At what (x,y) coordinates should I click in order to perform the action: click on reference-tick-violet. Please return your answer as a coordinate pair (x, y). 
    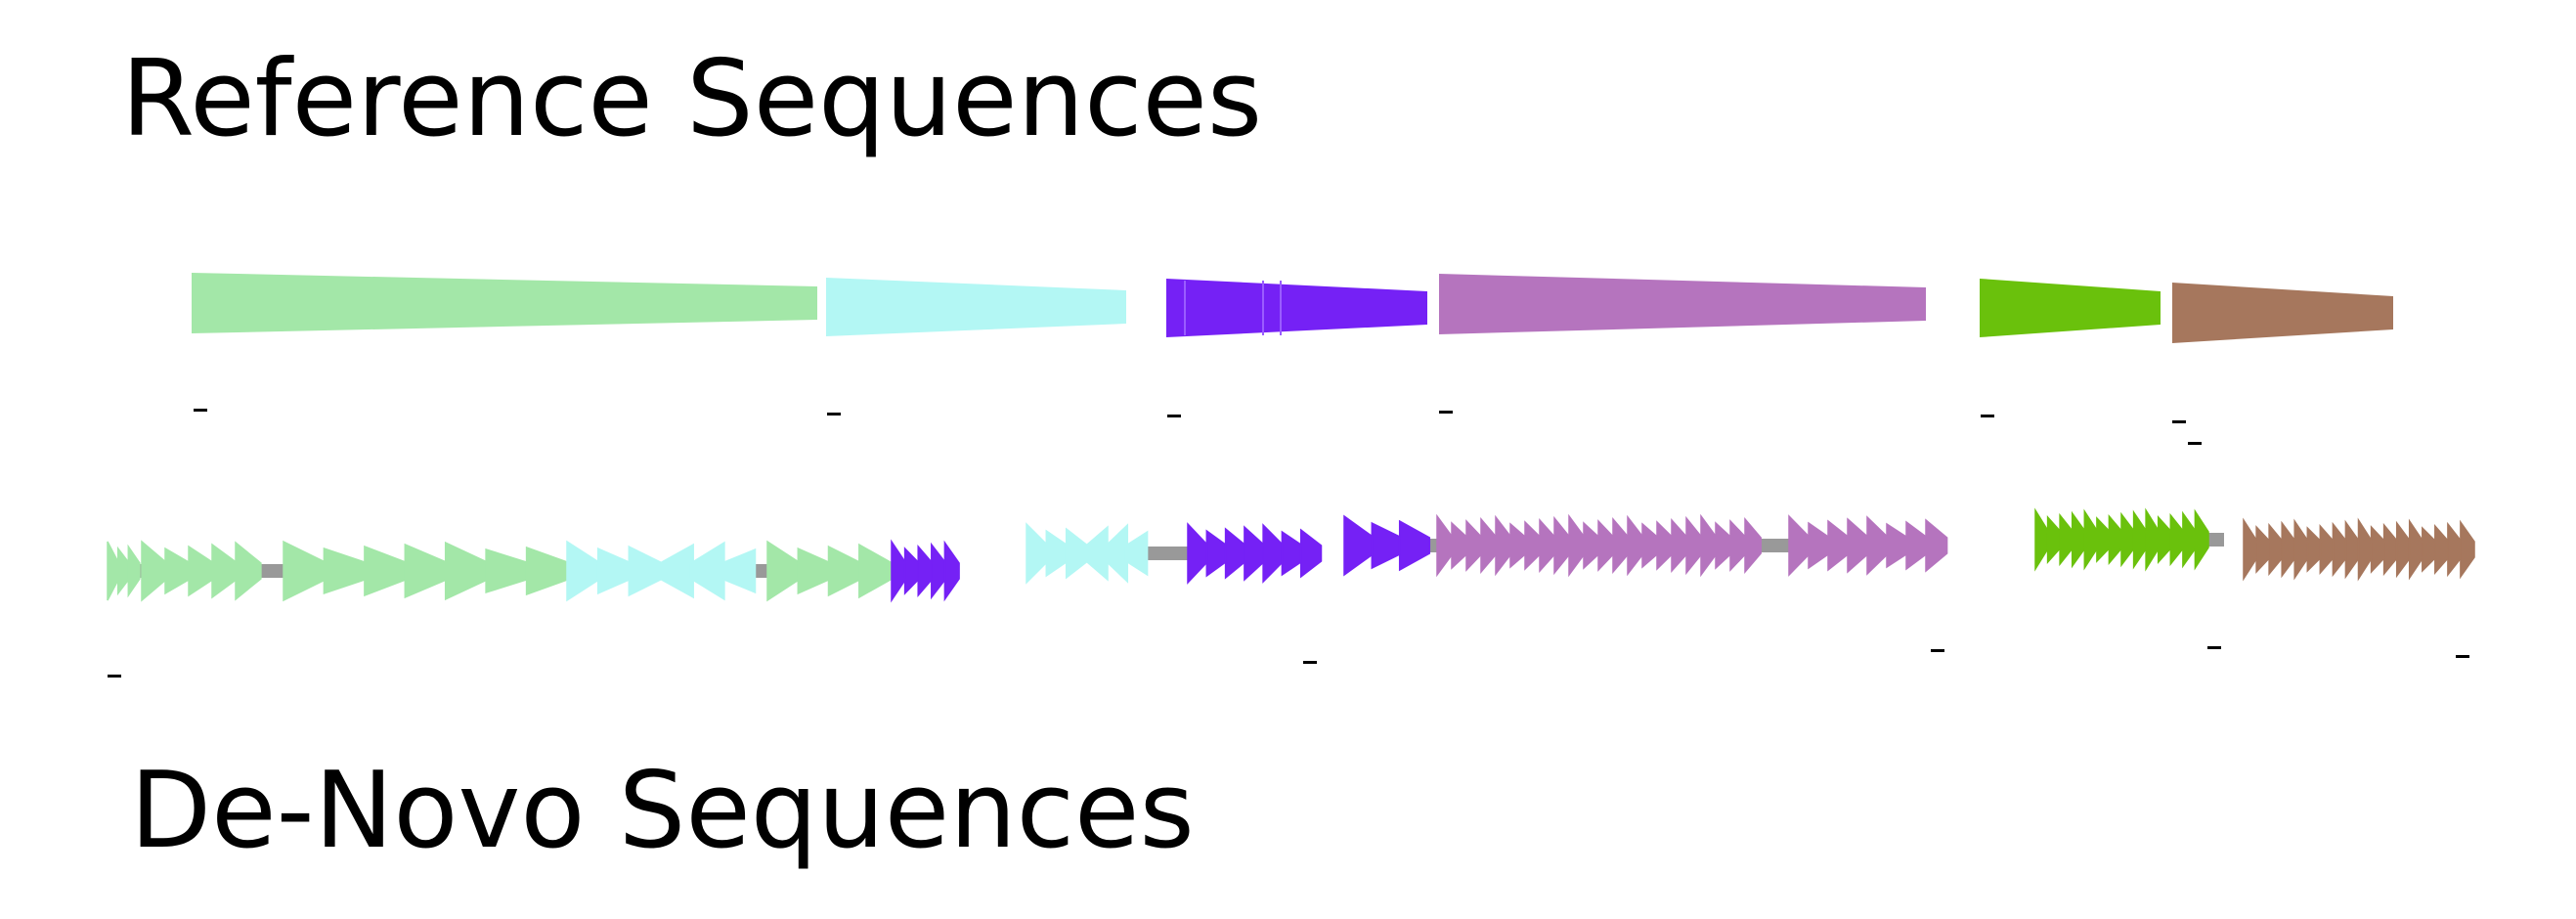
    Looking at the image, I should click on (1174, 416).